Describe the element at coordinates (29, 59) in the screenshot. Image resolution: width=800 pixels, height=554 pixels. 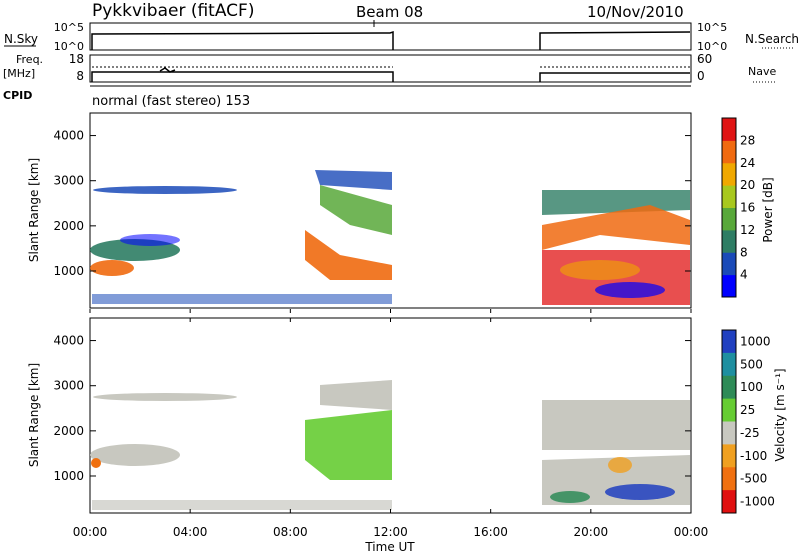
I see `freq-label: Freq.` at that location.